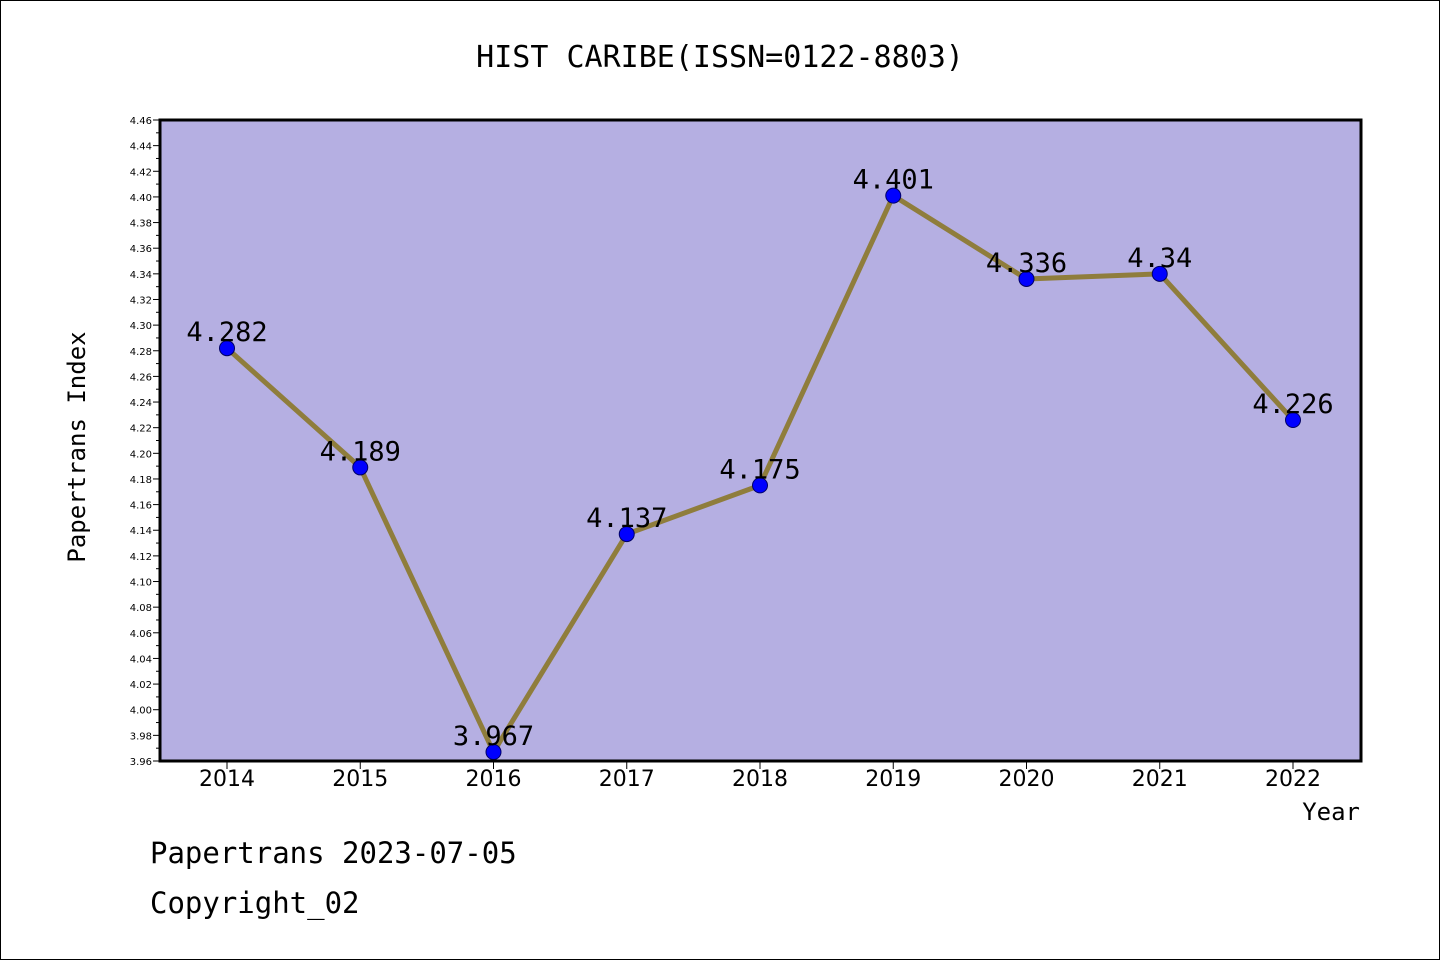 The image size is (1440, 960). Describe the element at coordinates (141, 634) in the screenshot. I see `y-tick-label: 4.06` at that location.